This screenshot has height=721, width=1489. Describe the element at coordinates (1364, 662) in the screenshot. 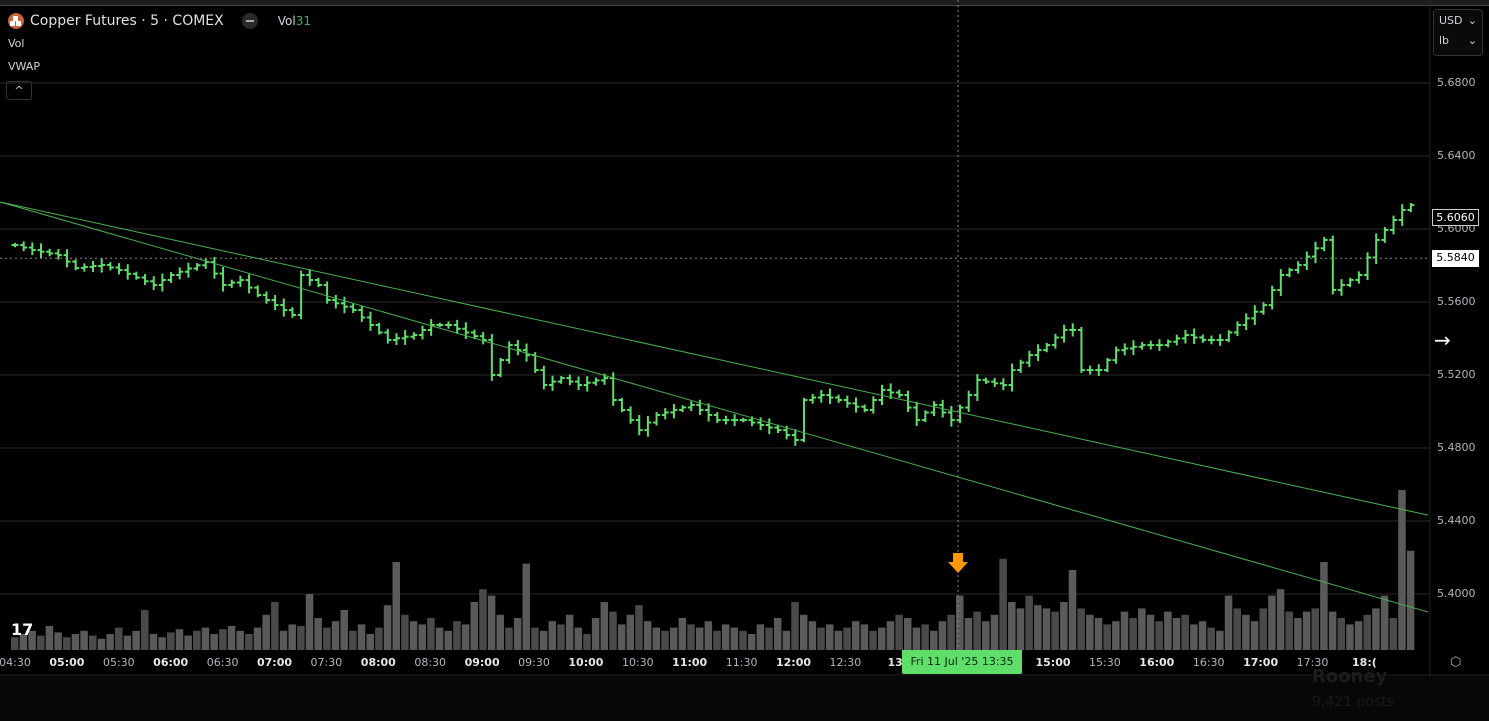

I see `time-tick: 18:(` at that location.